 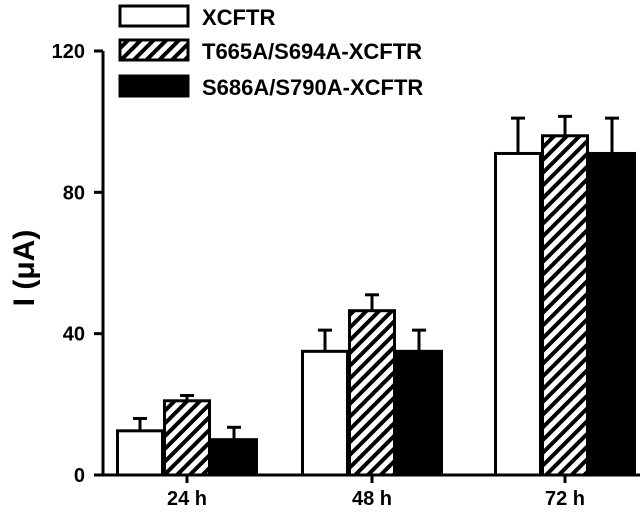 What do you see at coordinates (24, 268) in the screenshot?
I see `y-axis-label: I (μA)` at bounding box center [24, 268].